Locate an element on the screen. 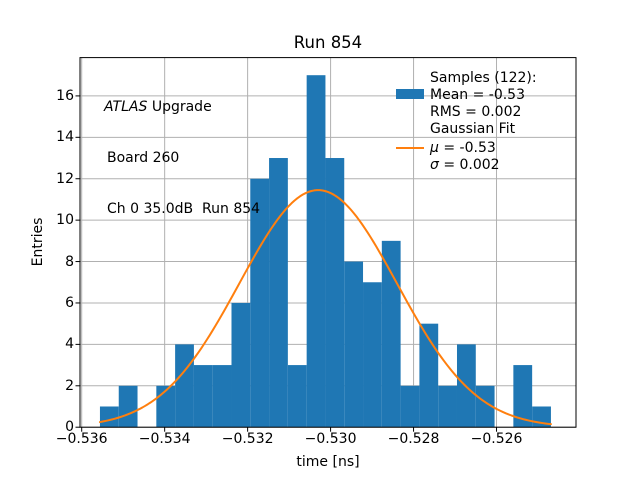 Image resolution: width=640 pixels, height=480 pixels. x-tick-label: −0.530 is located at coordinates (330, 439).